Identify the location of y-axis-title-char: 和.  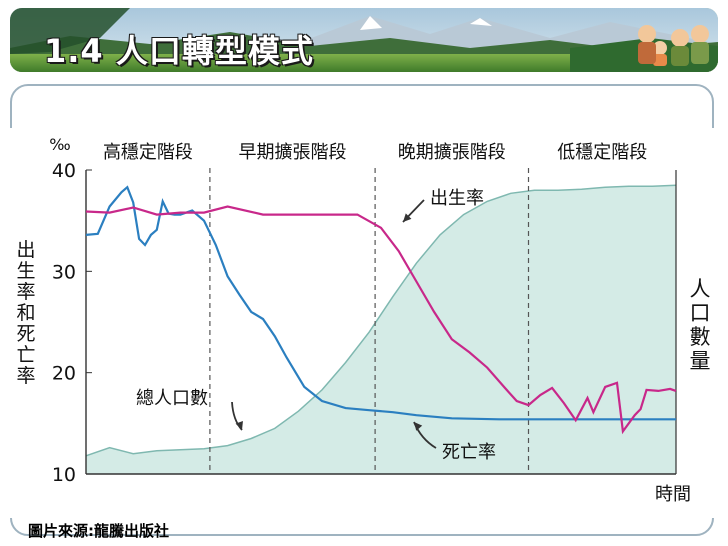
(25, 313).